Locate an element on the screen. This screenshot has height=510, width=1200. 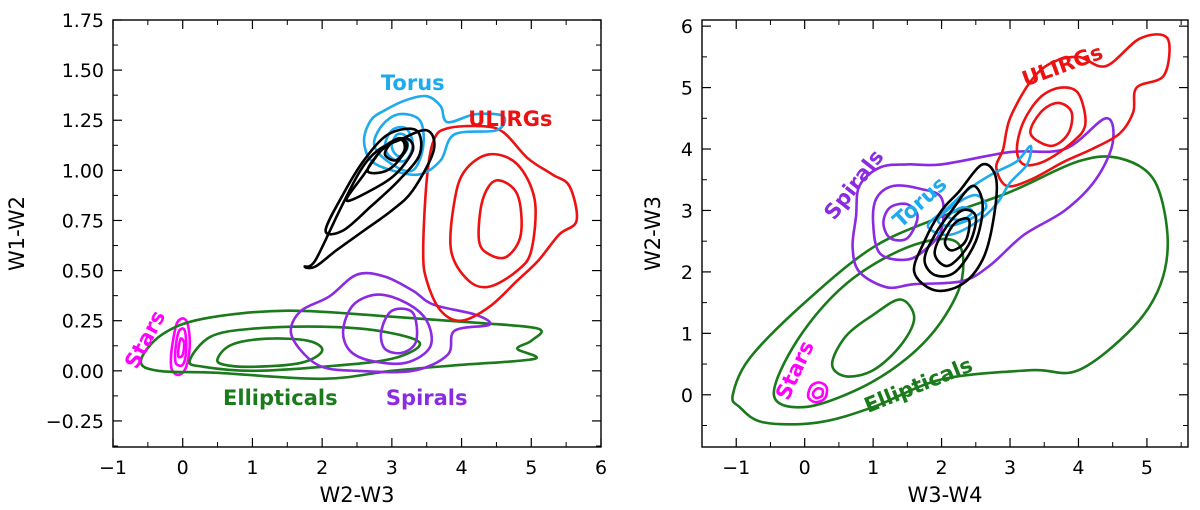
group-black-sample is located at coordinates (370, 198).